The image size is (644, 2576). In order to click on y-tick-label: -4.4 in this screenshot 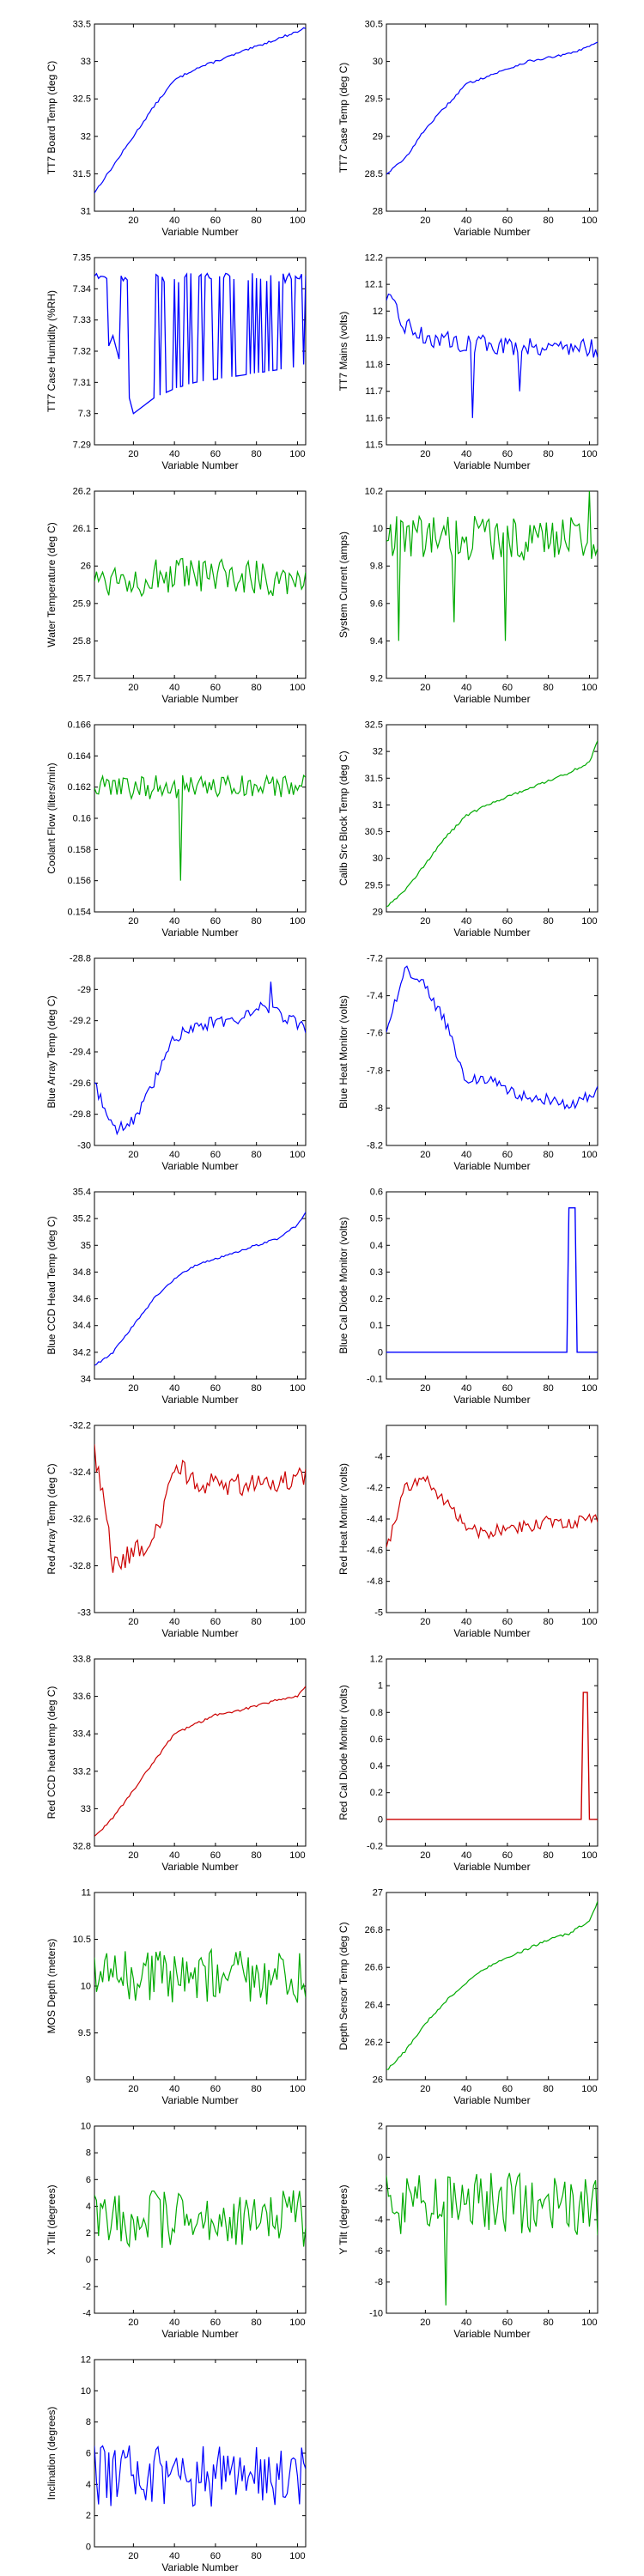, I will do `click(375, 1520)`.